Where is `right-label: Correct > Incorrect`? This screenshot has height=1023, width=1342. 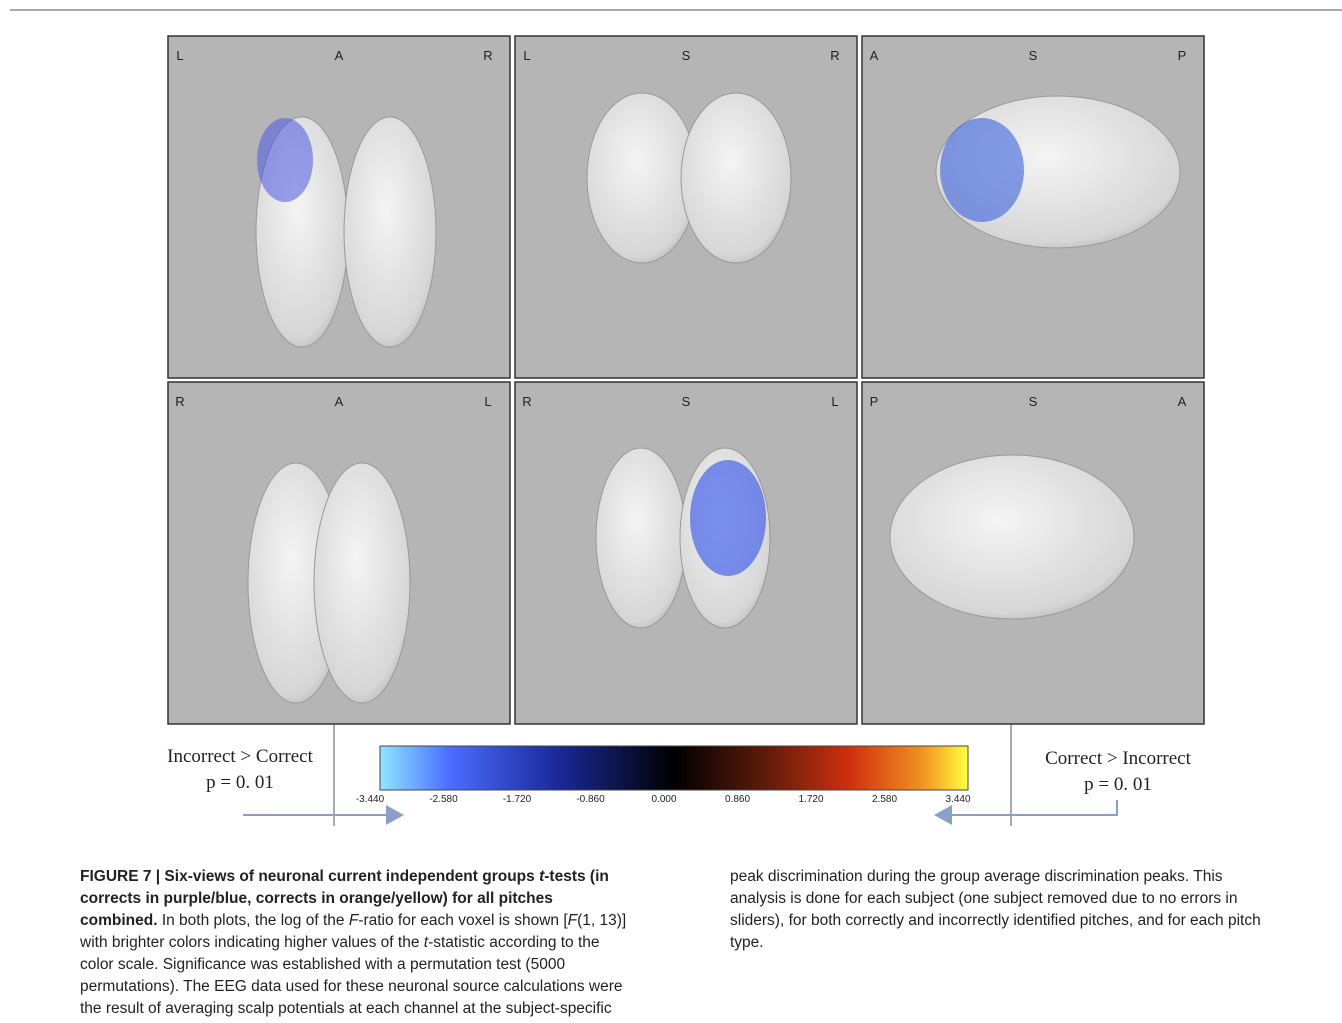
right-label: Correct > Incorrect is located at coordinates (1118, 758).